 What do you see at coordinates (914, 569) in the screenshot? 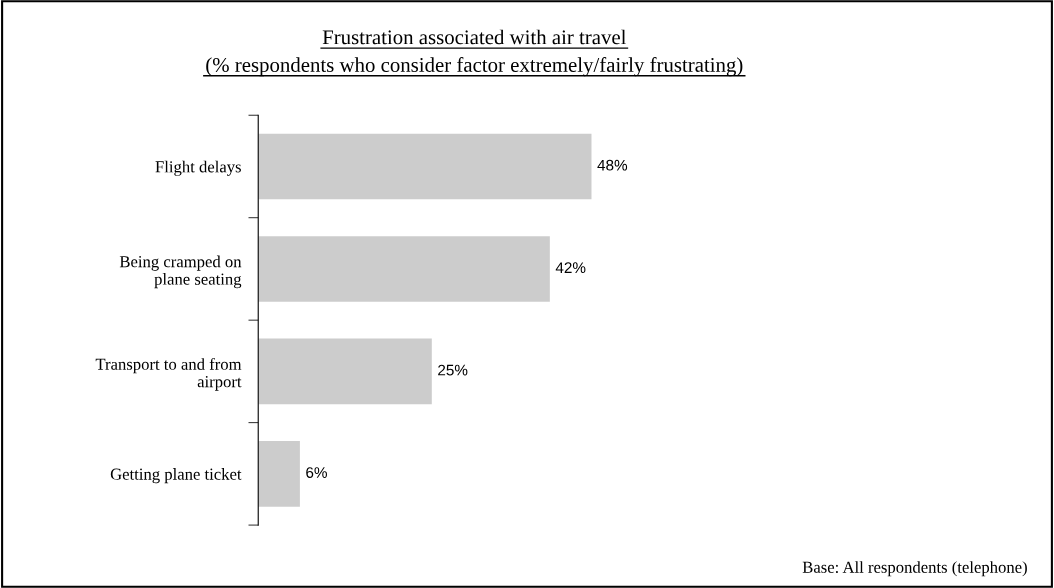
I see `text: Base: All respondents (telephone)` at bounding box center [914, 569].